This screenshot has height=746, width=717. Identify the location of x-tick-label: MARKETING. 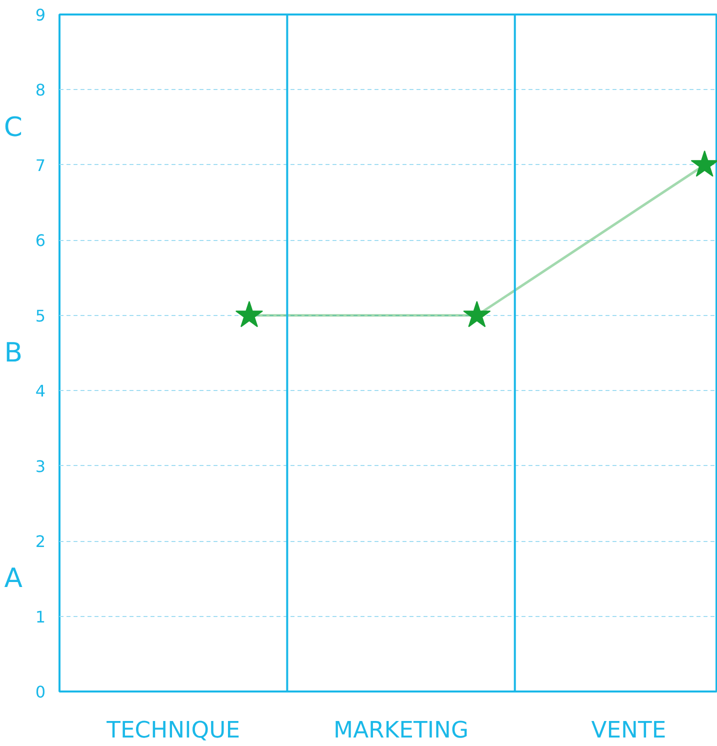
(401, 731).